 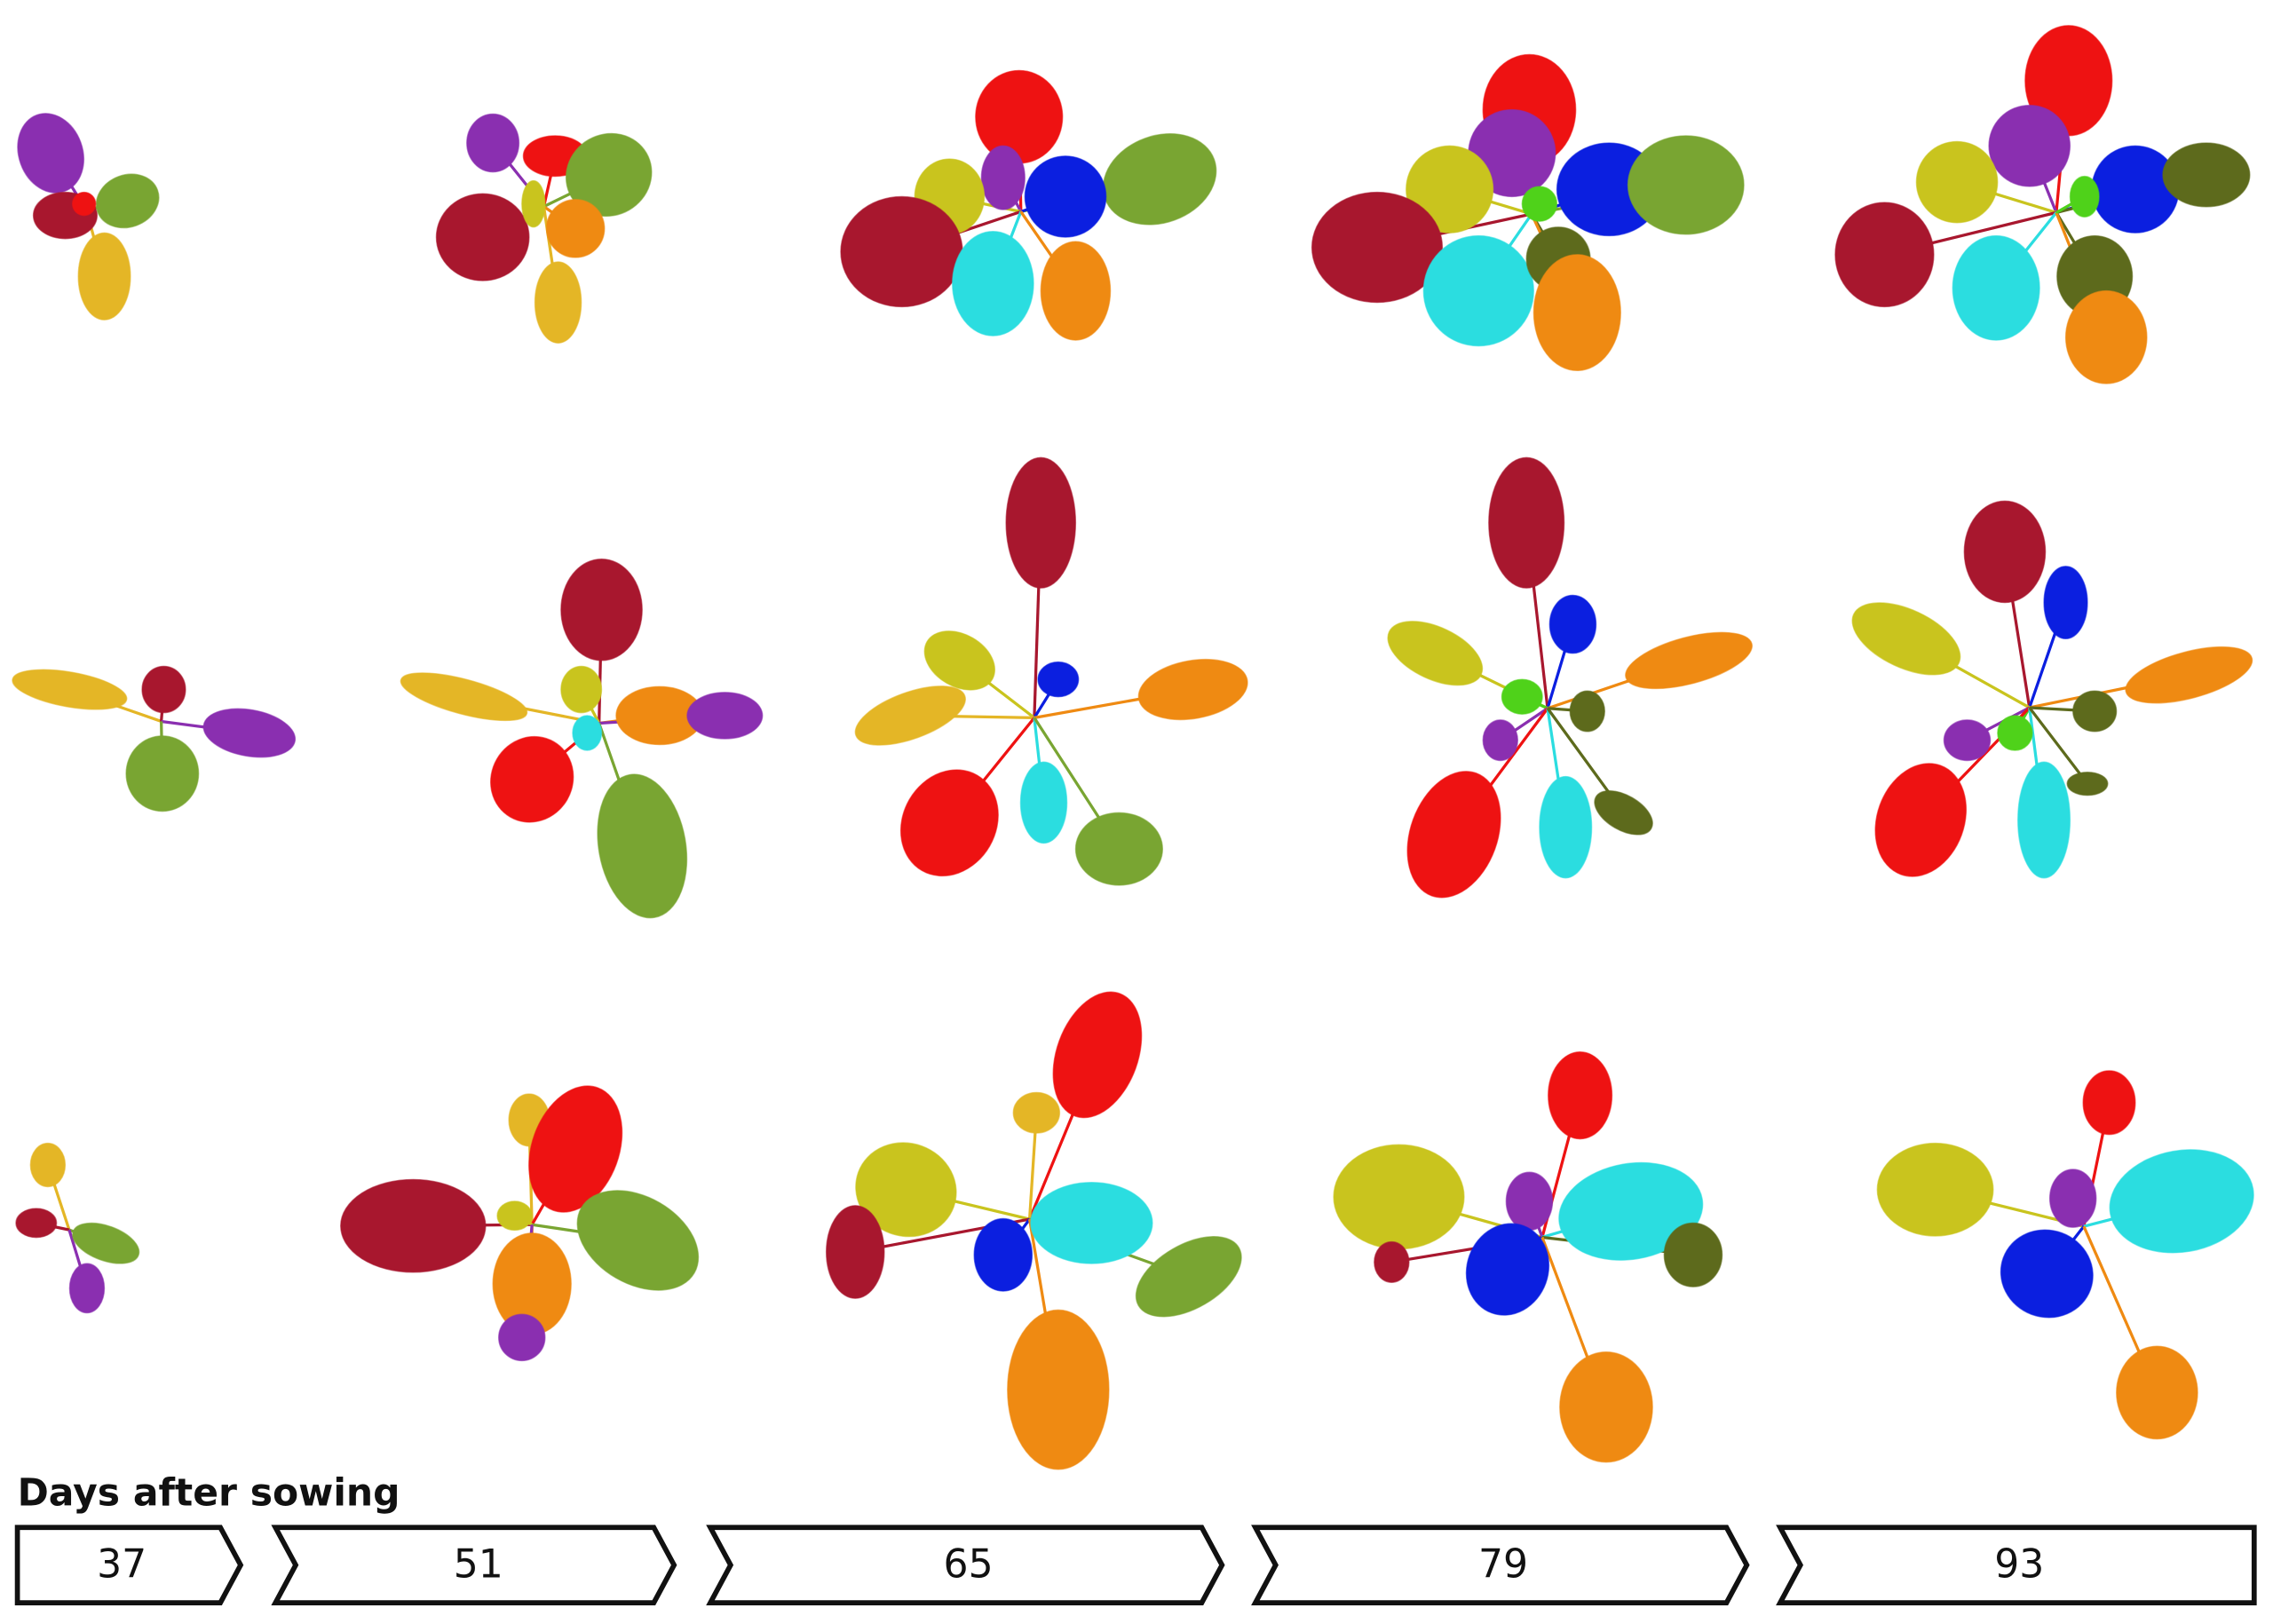 I want to click on timeline-step-2: 51, so click(x=474, y=1565).